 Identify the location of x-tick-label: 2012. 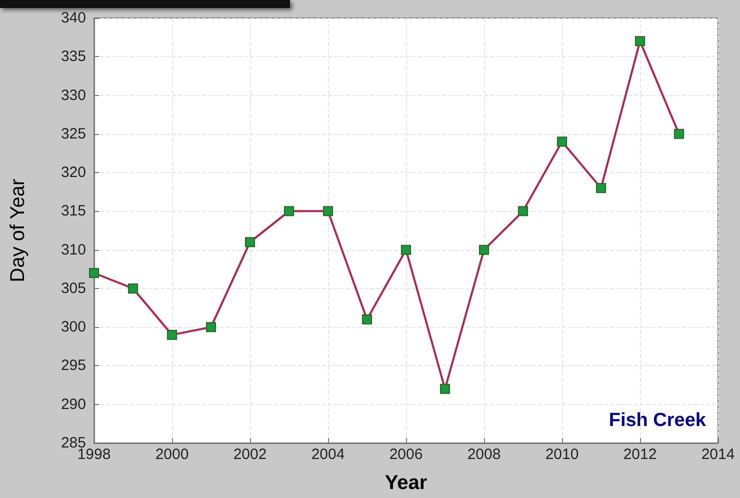
(640, 454).